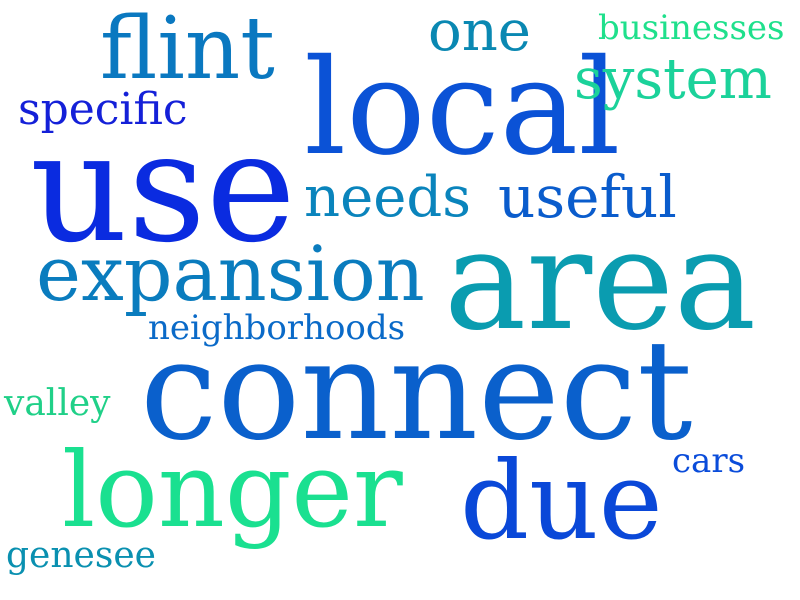 This screenshot has width=800, height=600. What do you see at coordinates (691, 28) in the screenshot?
I see `word-businesses: businesses` at bounding box center [691, 28].